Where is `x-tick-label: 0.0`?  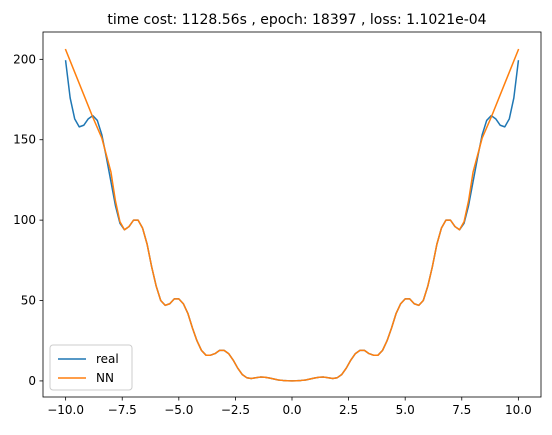 x-tick-label: 0.0 is located at coordinates (291, 410).